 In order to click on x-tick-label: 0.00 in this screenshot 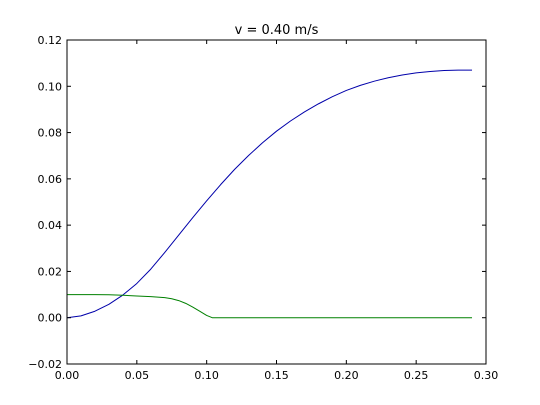, I will do `click(67, 375)`.